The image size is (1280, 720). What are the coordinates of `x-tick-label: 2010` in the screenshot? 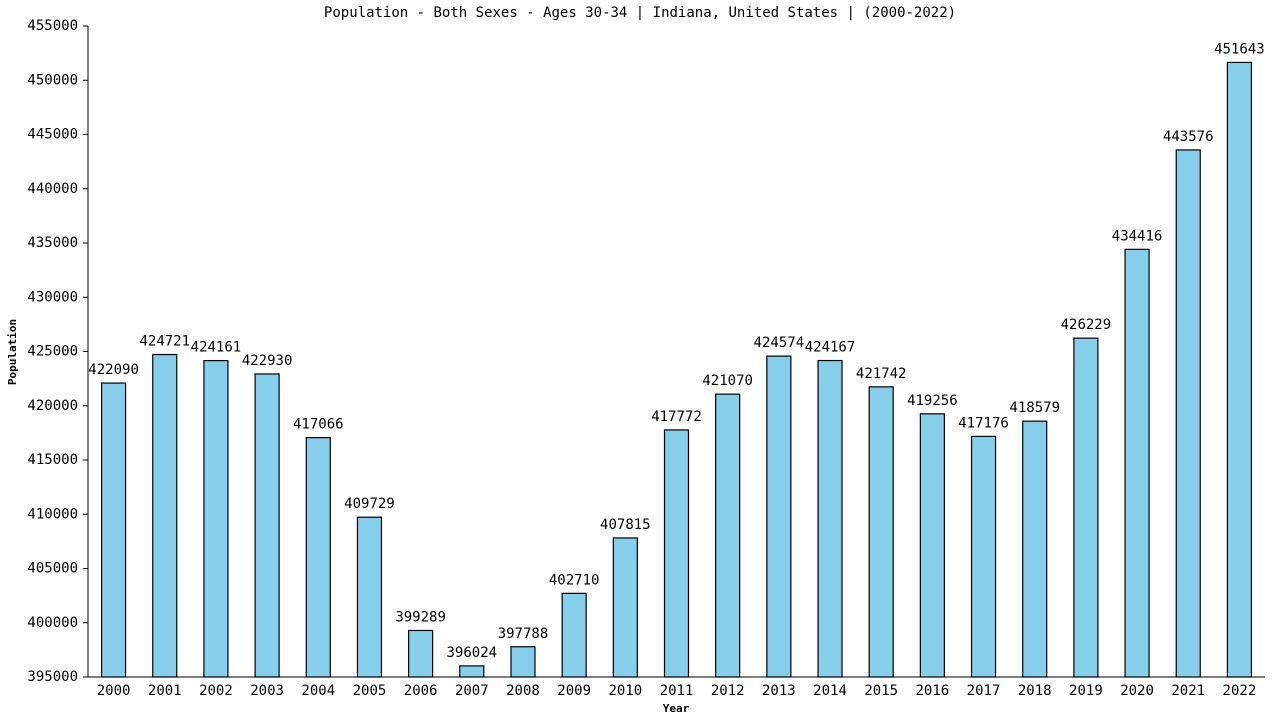 It's located at (625, 691).